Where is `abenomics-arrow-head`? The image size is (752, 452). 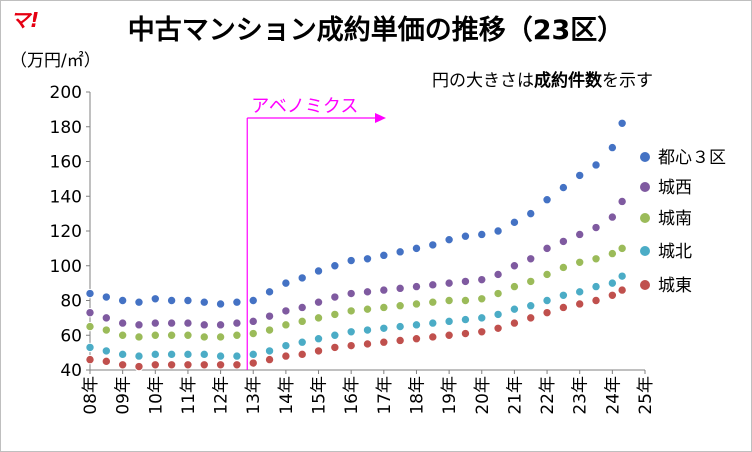 abenomics-arrow-head is located at coordinates (380, 118).